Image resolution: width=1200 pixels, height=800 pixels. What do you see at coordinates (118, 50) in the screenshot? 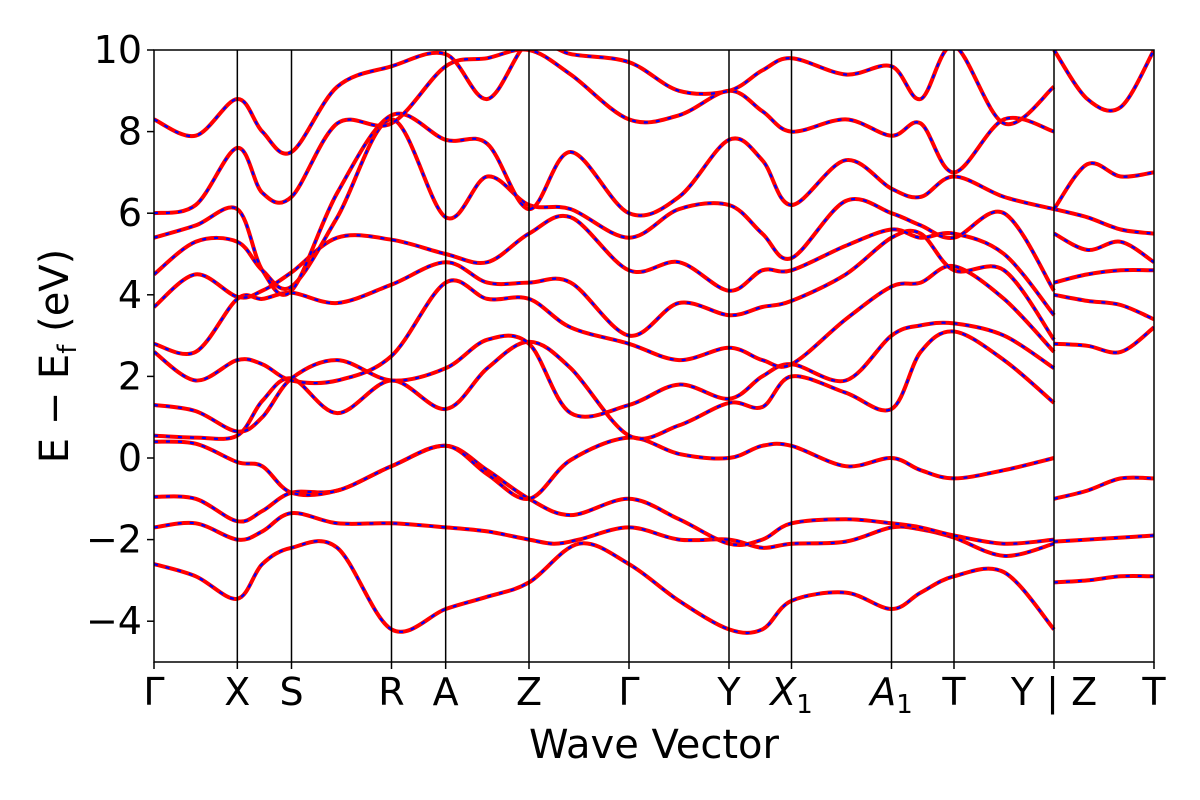
I see `y-tick-label-7: 10` at bounding box center [118, 50].